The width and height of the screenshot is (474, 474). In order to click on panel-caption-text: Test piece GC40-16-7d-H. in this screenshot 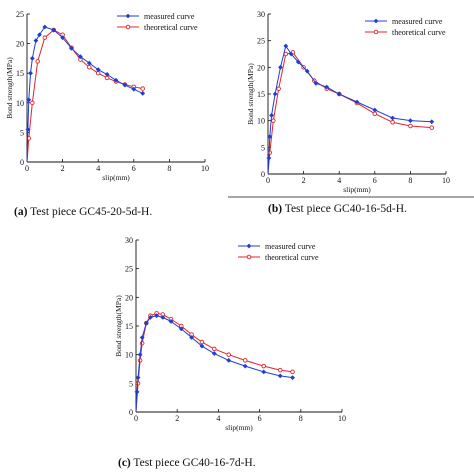, I will do `click(193, 463)`.